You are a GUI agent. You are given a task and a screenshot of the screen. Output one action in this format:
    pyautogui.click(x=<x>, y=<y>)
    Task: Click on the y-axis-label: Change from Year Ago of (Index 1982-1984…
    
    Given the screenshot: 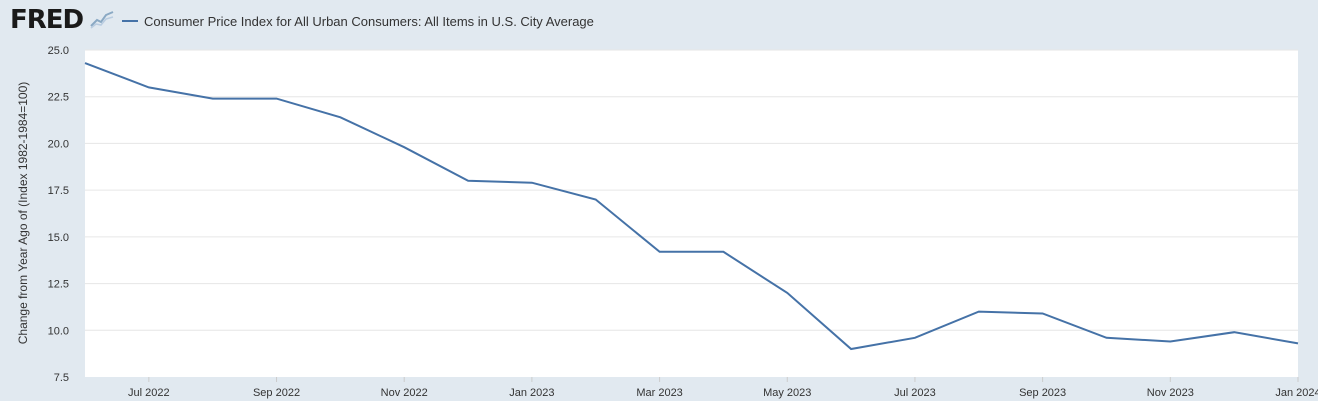 What is the action you would take?
    pyautogui.click(x=23, y=213)
    